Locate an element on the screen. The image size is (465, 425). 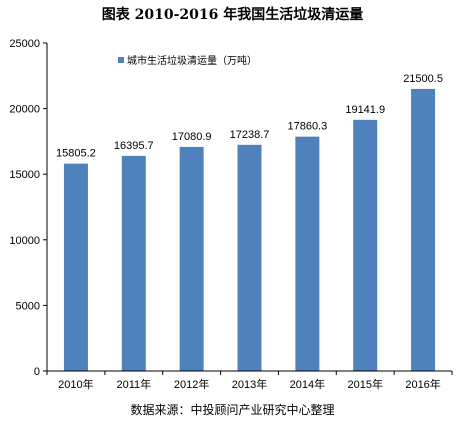
x-tick-label: 2016年 is located at coordinates (422, 384).